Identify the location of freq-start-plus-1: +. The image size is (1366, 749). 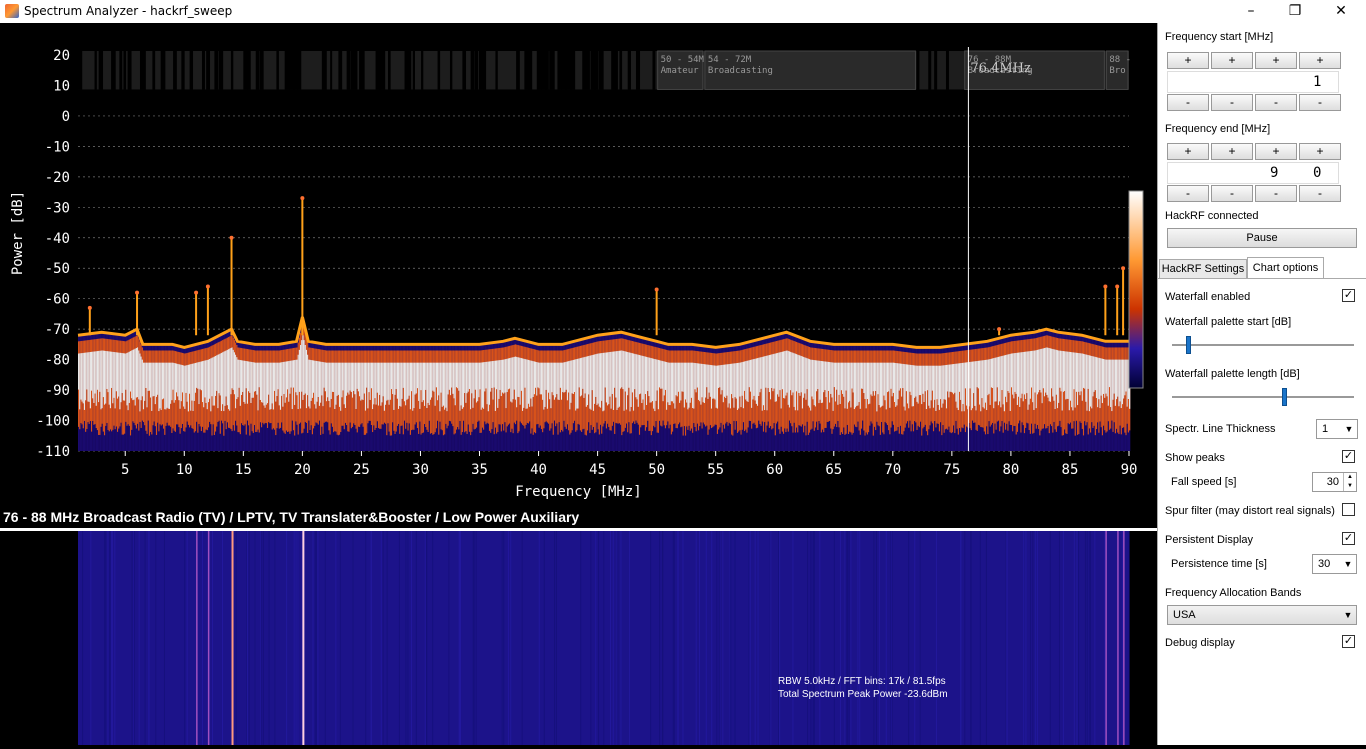
(1188, 60).